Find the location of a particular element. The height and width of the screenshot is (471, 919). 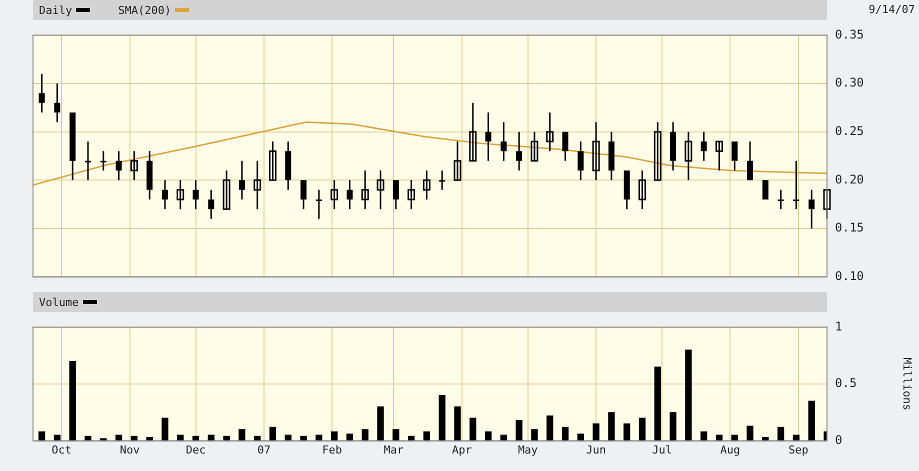

y-tick-label: 0.10 is located at coordinates (849, 275).